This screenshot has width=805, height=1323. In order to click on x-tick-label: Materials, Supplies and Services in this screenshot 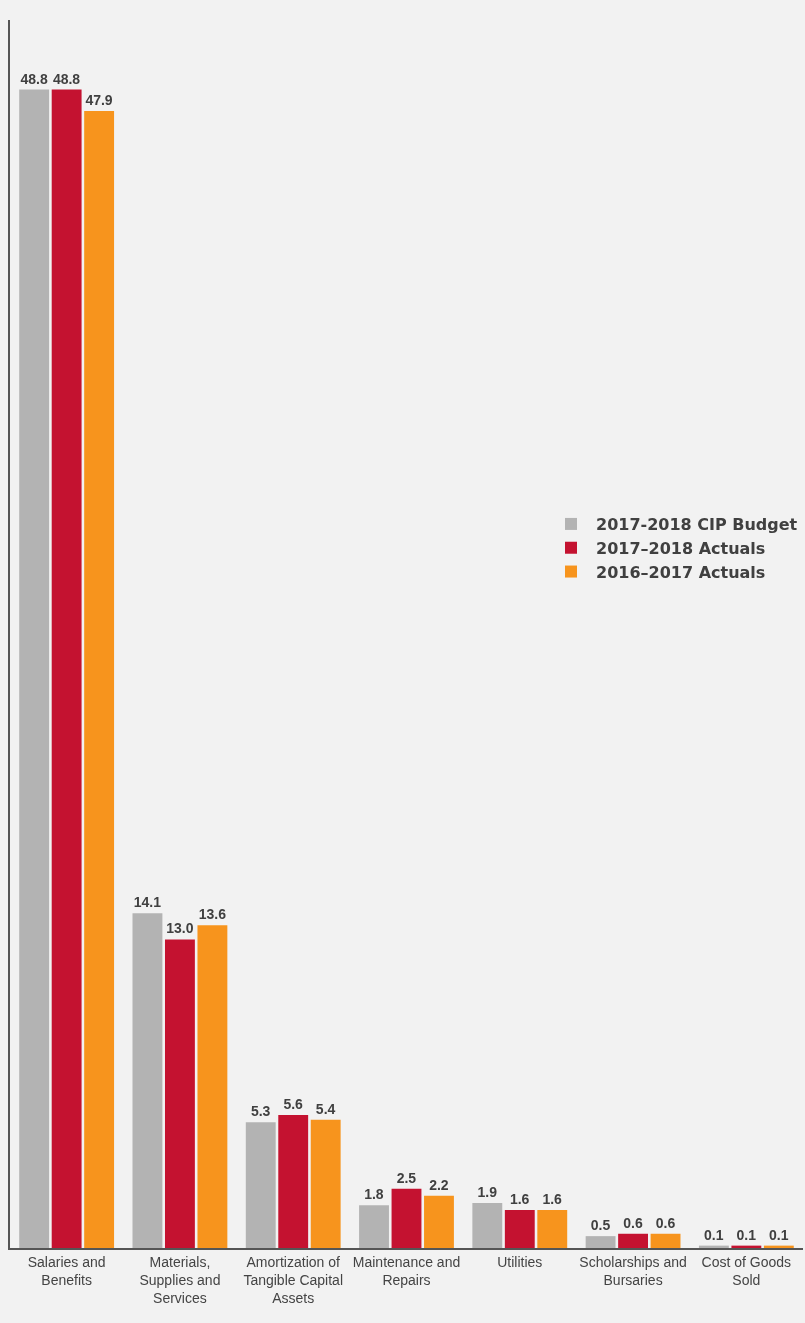, I will do `click(180, 1280)`.